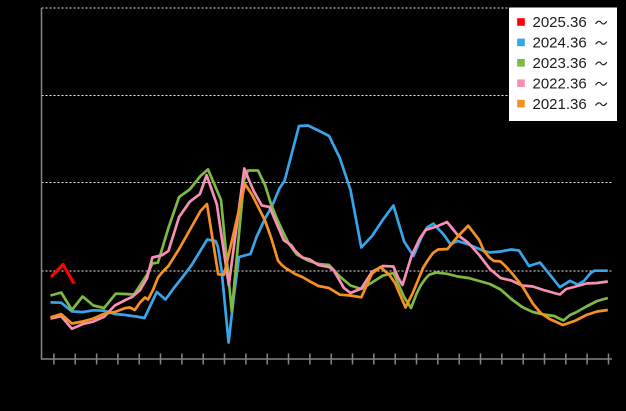  What do you see at coordinates (560, 104) in the screenshot?
I see `svg-text: 2021.36` at bounding box center [560, 104].